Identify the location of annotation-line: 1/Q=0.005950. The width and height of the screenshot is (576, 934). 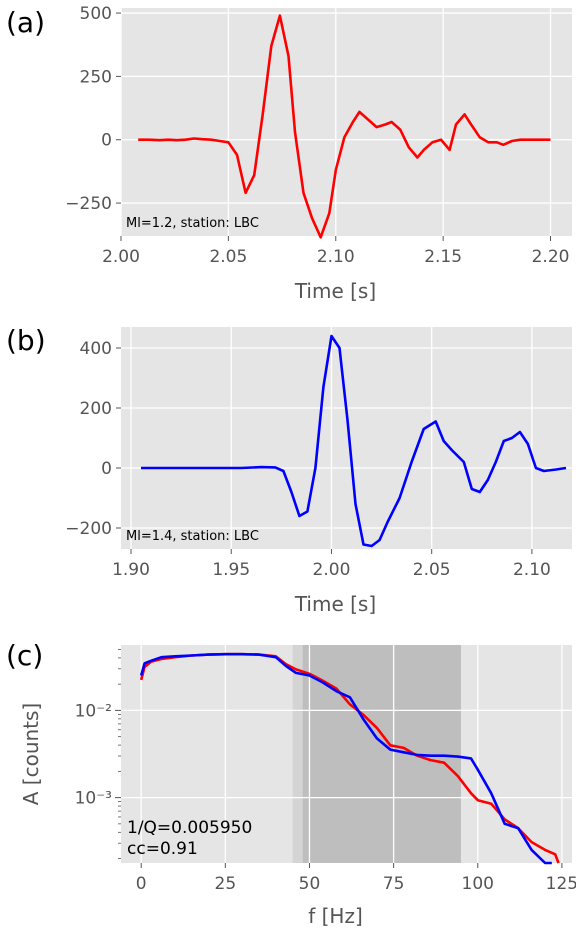
(189, 828).